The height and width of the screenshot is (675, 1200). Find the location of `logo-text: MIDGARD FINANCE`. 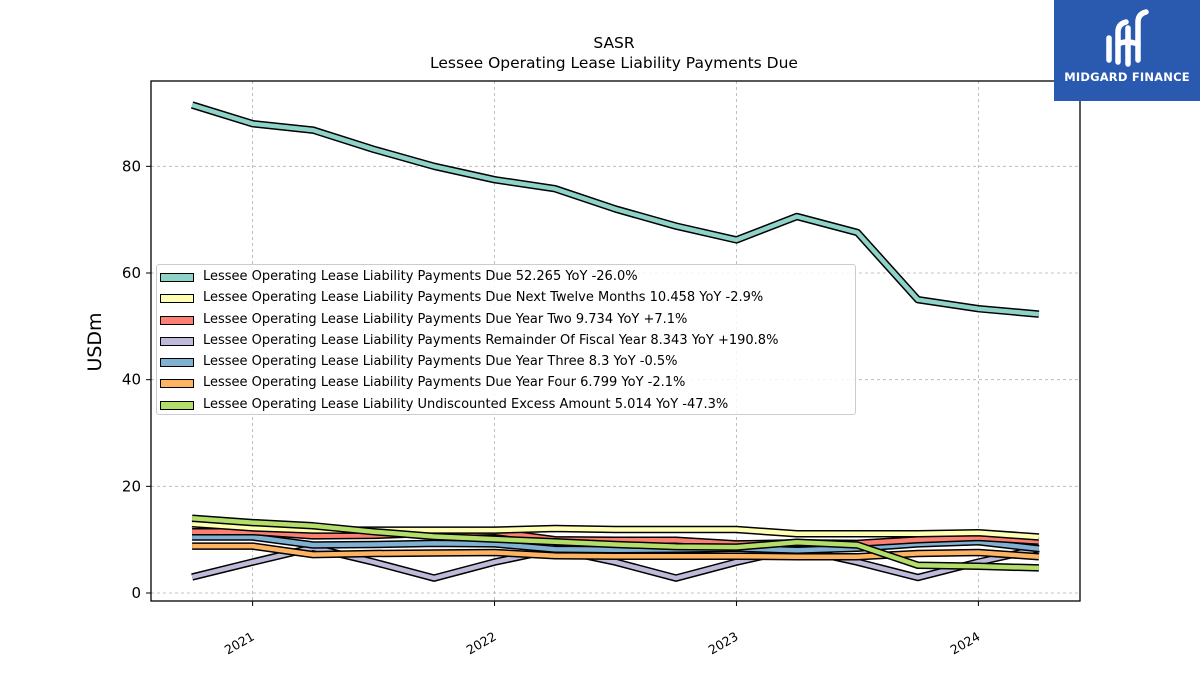

logo-text: MIDGARD FINANCE is located at coordinates (1127, 77).